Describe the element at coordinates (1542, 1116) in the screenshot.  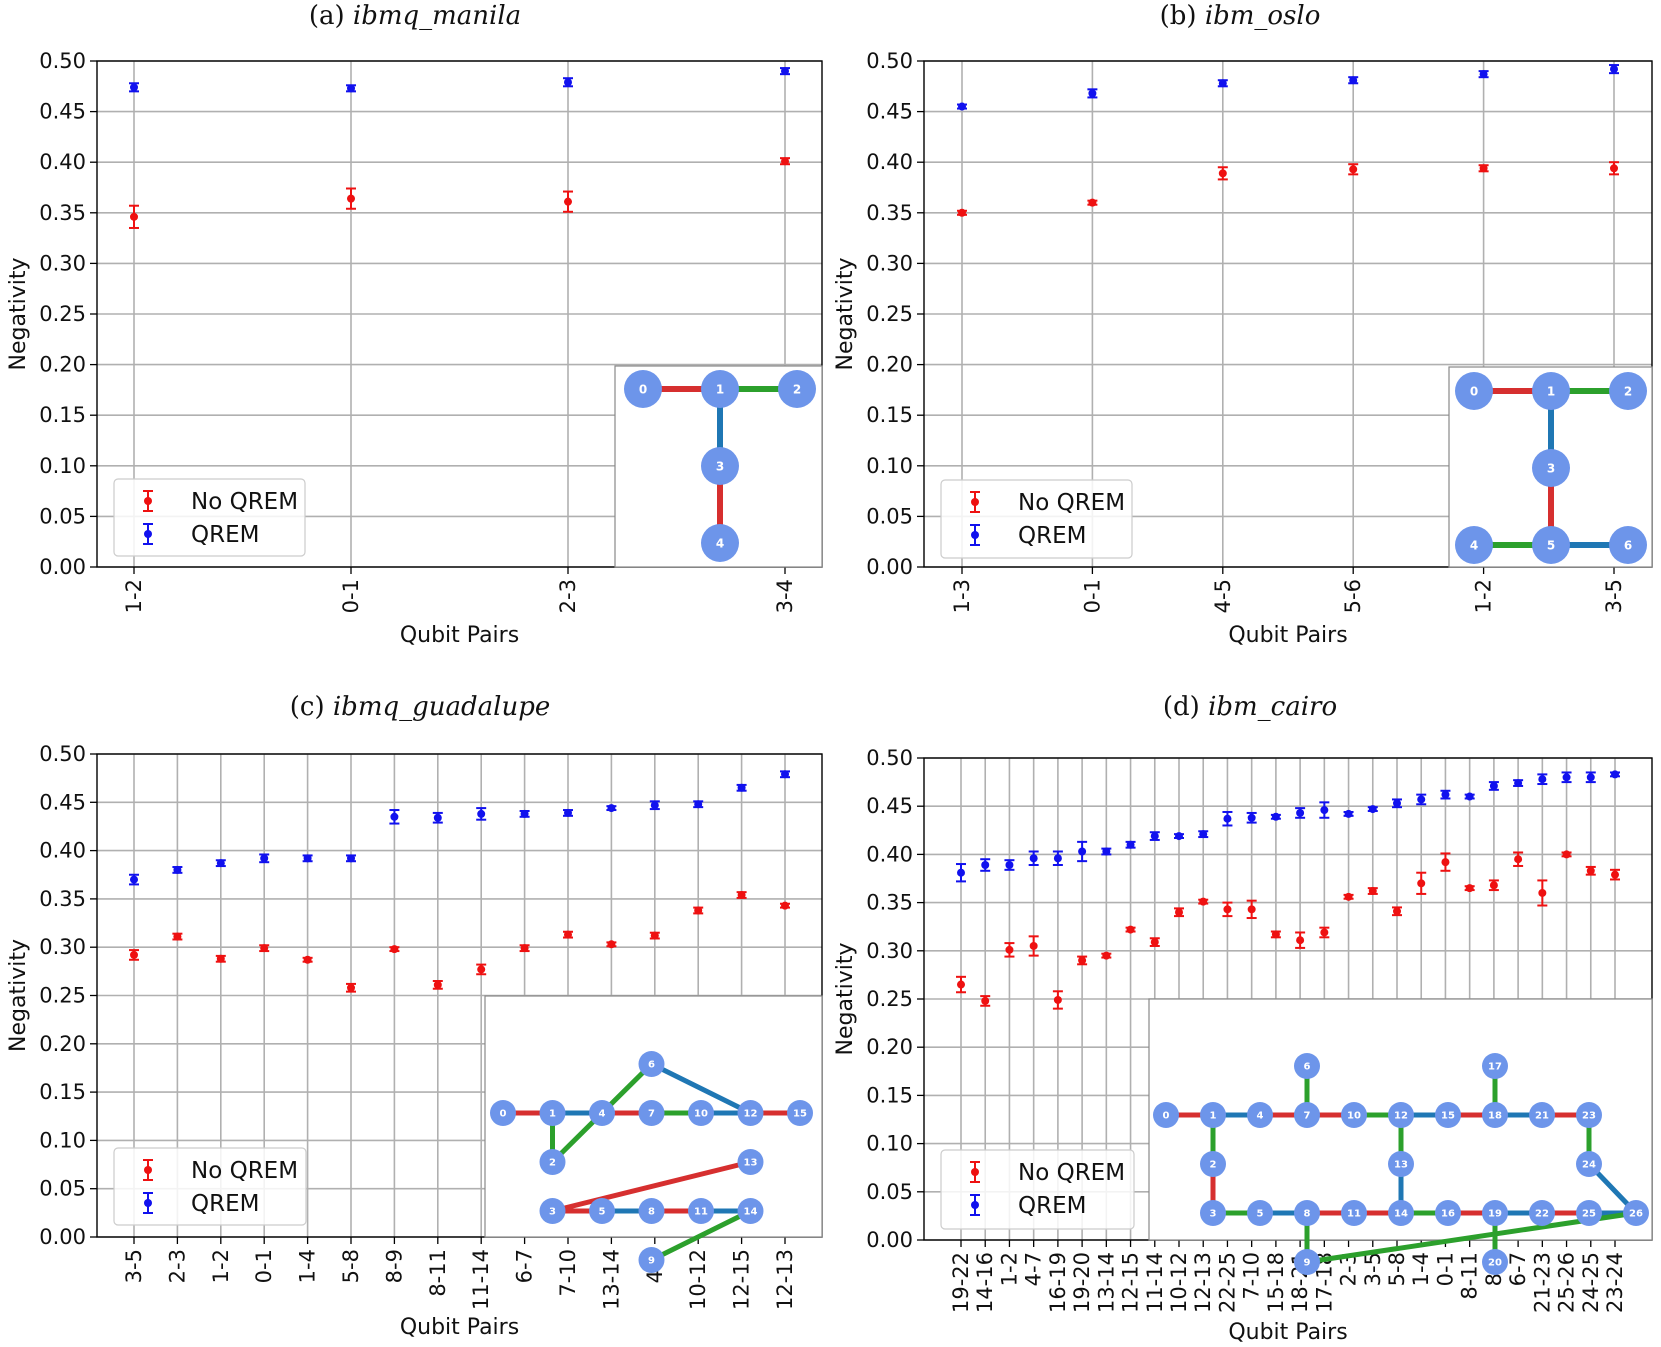
I see `qubit-label: 21` at that location.